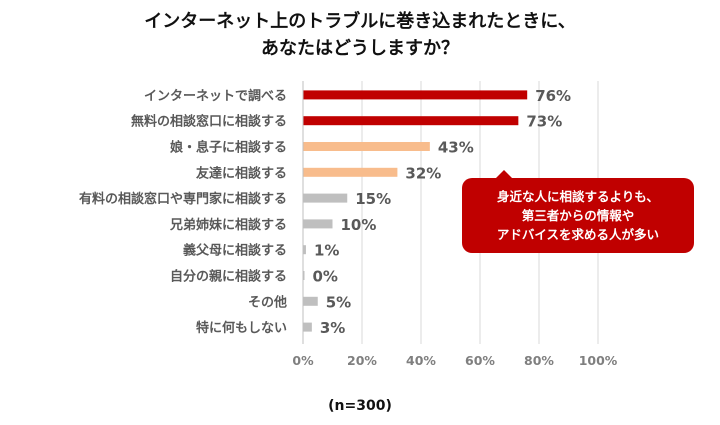  I want to click on category-label: 友達に相談する, so click(241, 173).